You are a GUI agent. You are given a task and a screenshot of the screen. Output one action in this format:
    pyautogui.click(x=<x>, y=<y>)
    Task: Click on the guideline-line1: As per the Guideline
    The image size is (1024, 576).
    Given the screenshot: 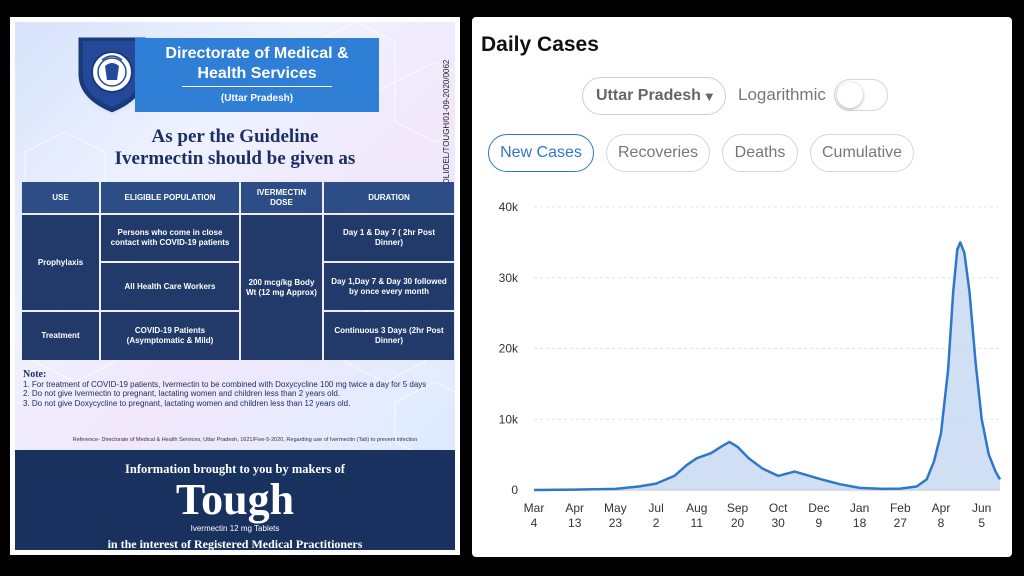 What is the action you would take?
    pyautogui.click(x=235, y=136)
    